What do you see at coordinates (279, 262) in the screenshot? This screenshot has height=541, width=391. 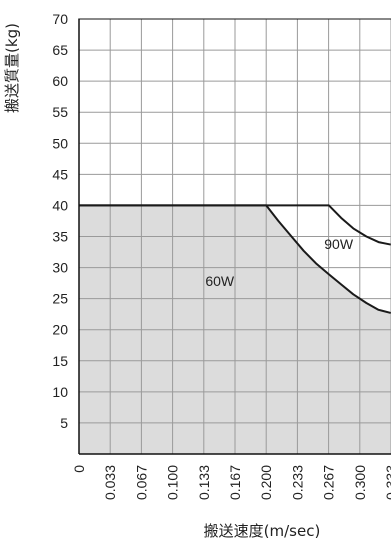 I see `annotation-layer: 60W 90W` at bounding box center [279, 262].